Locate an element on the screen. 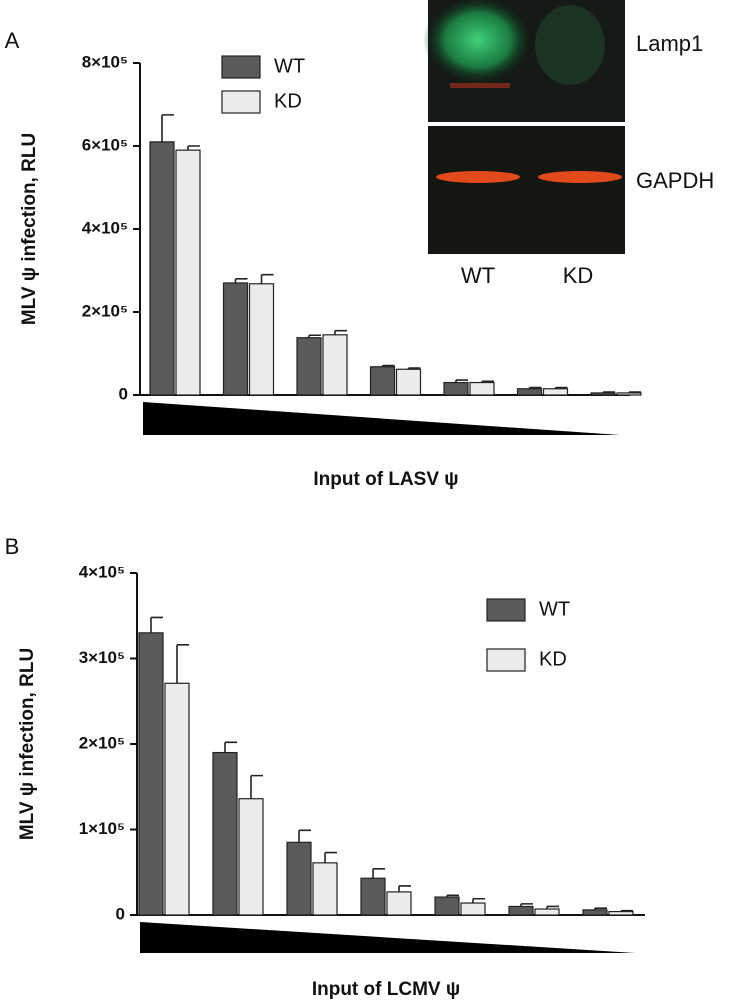 The image size is (750, 1008). y-tick-label: 8×10⁵ is located at coordinates (105, 61).